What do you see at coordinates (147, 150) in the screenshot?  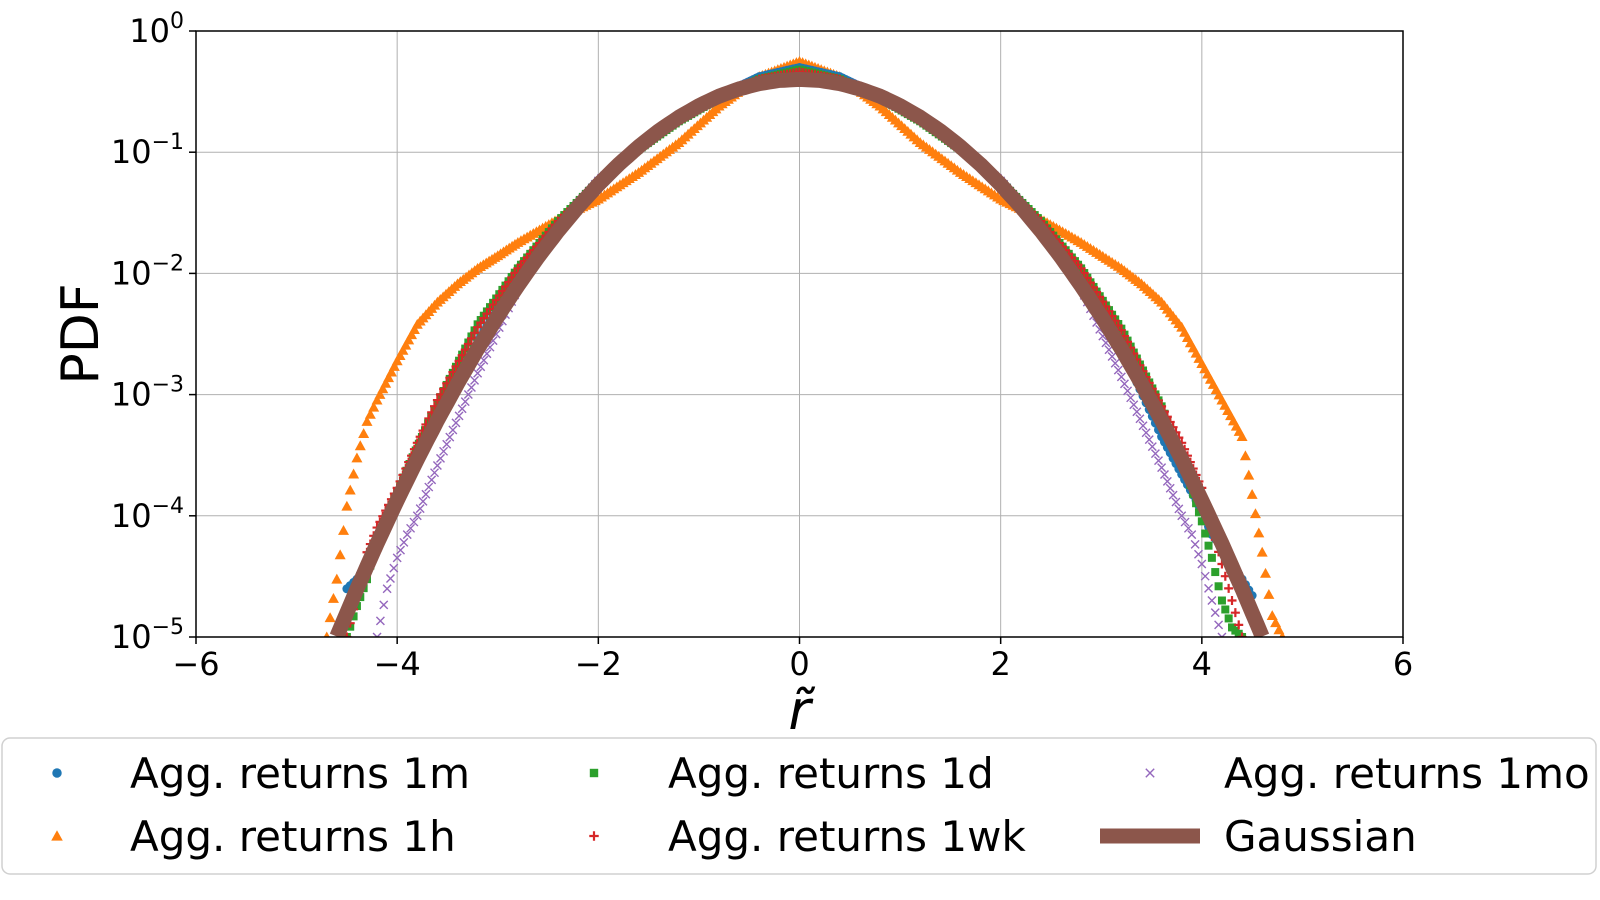 I see `y-tick-label: 10⁻¹` at bounding box center [147, 150].